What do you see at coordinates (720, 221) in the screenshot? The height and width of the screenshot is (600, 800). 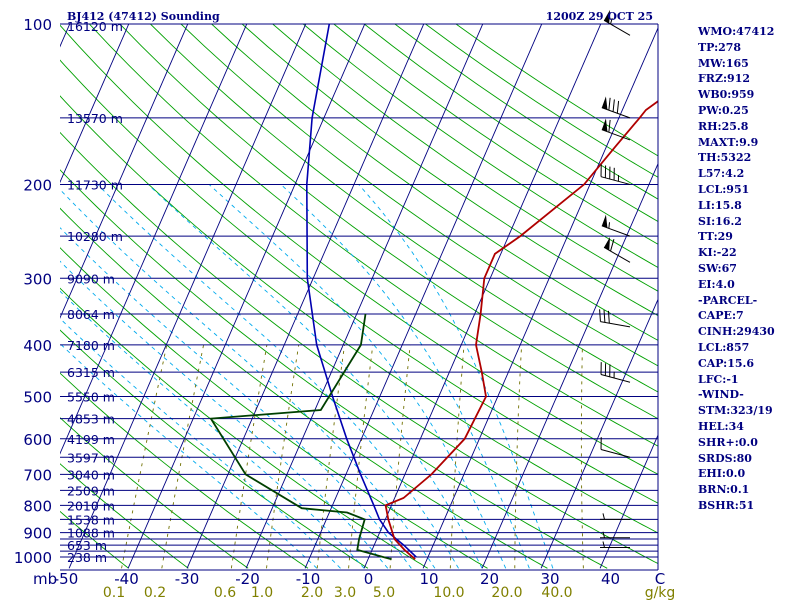 I see `index-row: SI:16.2` at bounding box center [720, 221].